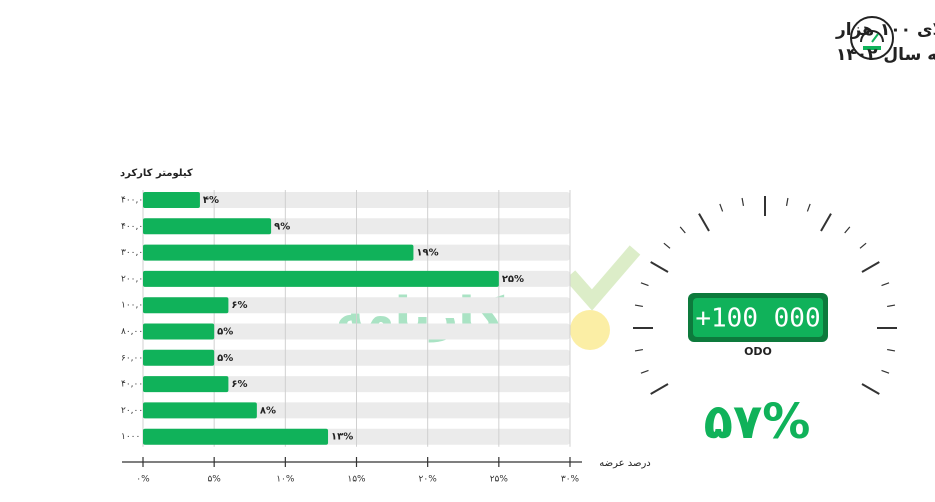 The height and width of the screenshot is (502, 935). What do you see at coordinates (602, 278) in the screenshot?
I see `watermark-check` at bounding box center [602, 278].